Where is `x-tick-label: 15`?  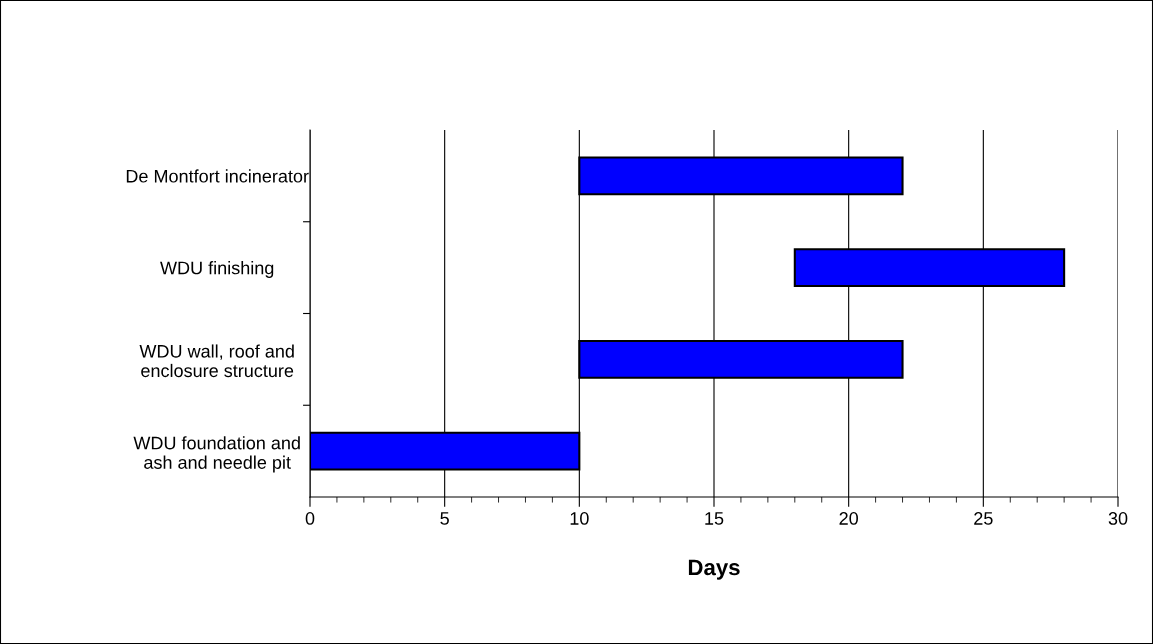 x-tick-label: 15 is located at coordinates (714, 518).